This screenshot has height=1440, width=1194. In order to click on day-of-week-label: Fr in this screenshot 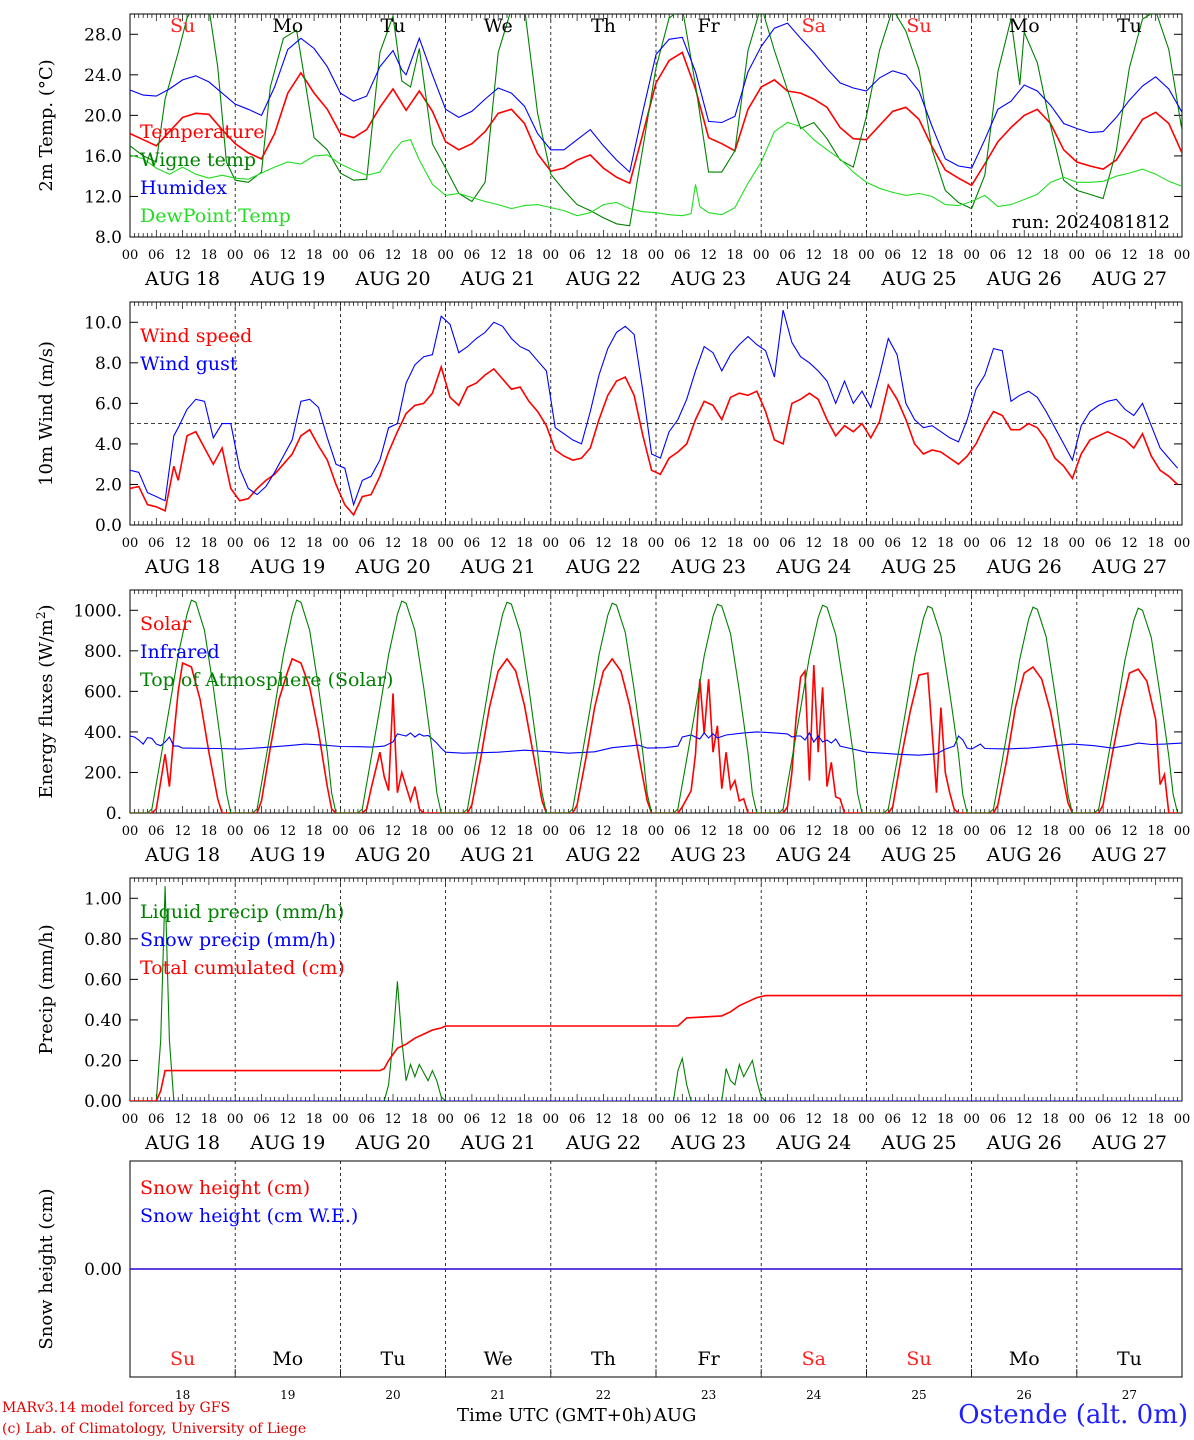, I will do `click(708, 1359)`.